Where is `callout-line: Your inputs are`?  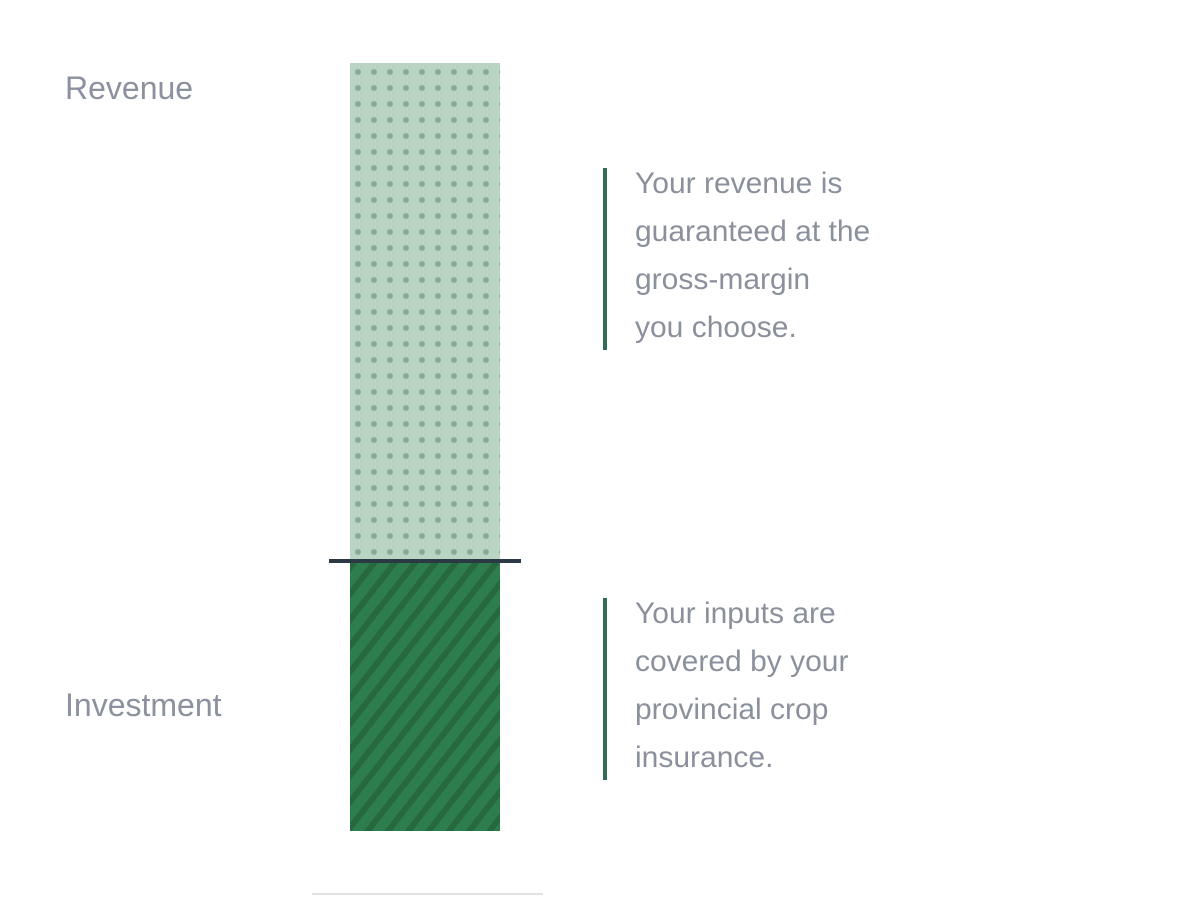
callout-line: Your inputs are is located at coordinates (735, 613).